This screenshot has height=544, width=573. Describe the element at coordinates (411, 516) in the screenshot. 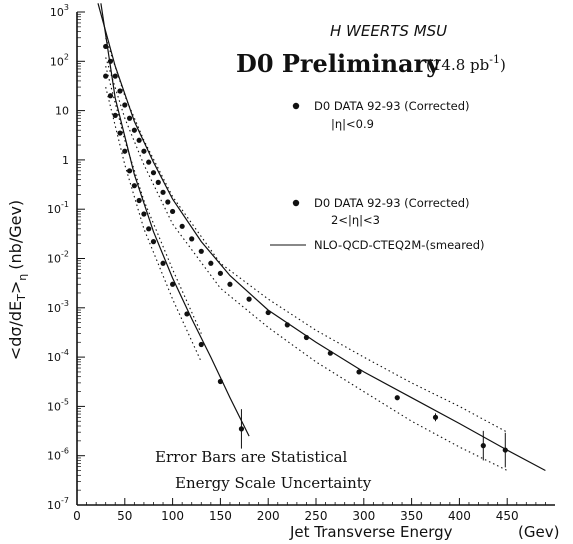

I see `x-tick-label: 350` at that location.